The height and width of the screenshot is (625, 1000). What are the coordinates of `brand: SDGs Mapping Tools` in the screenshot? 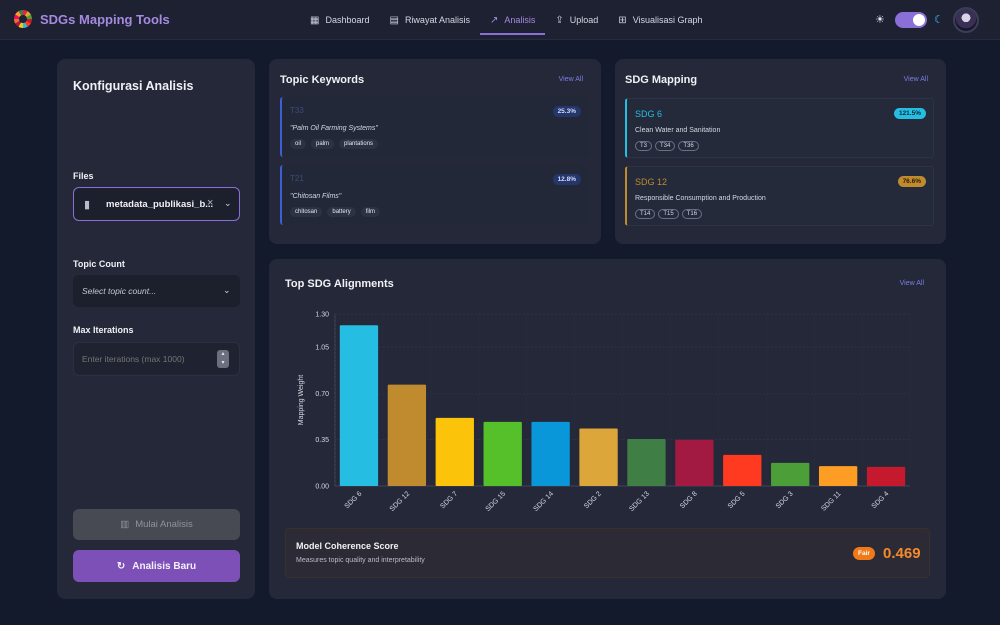 It's located at (92, 19).